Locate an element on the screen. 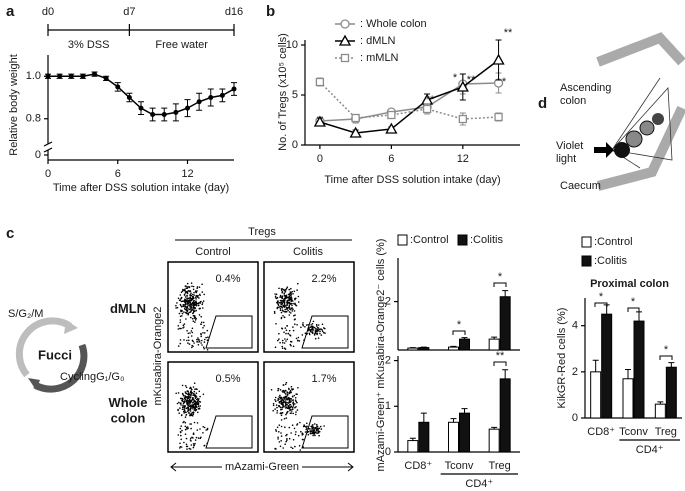  panel-label: d is located at coordinates (542, 103).